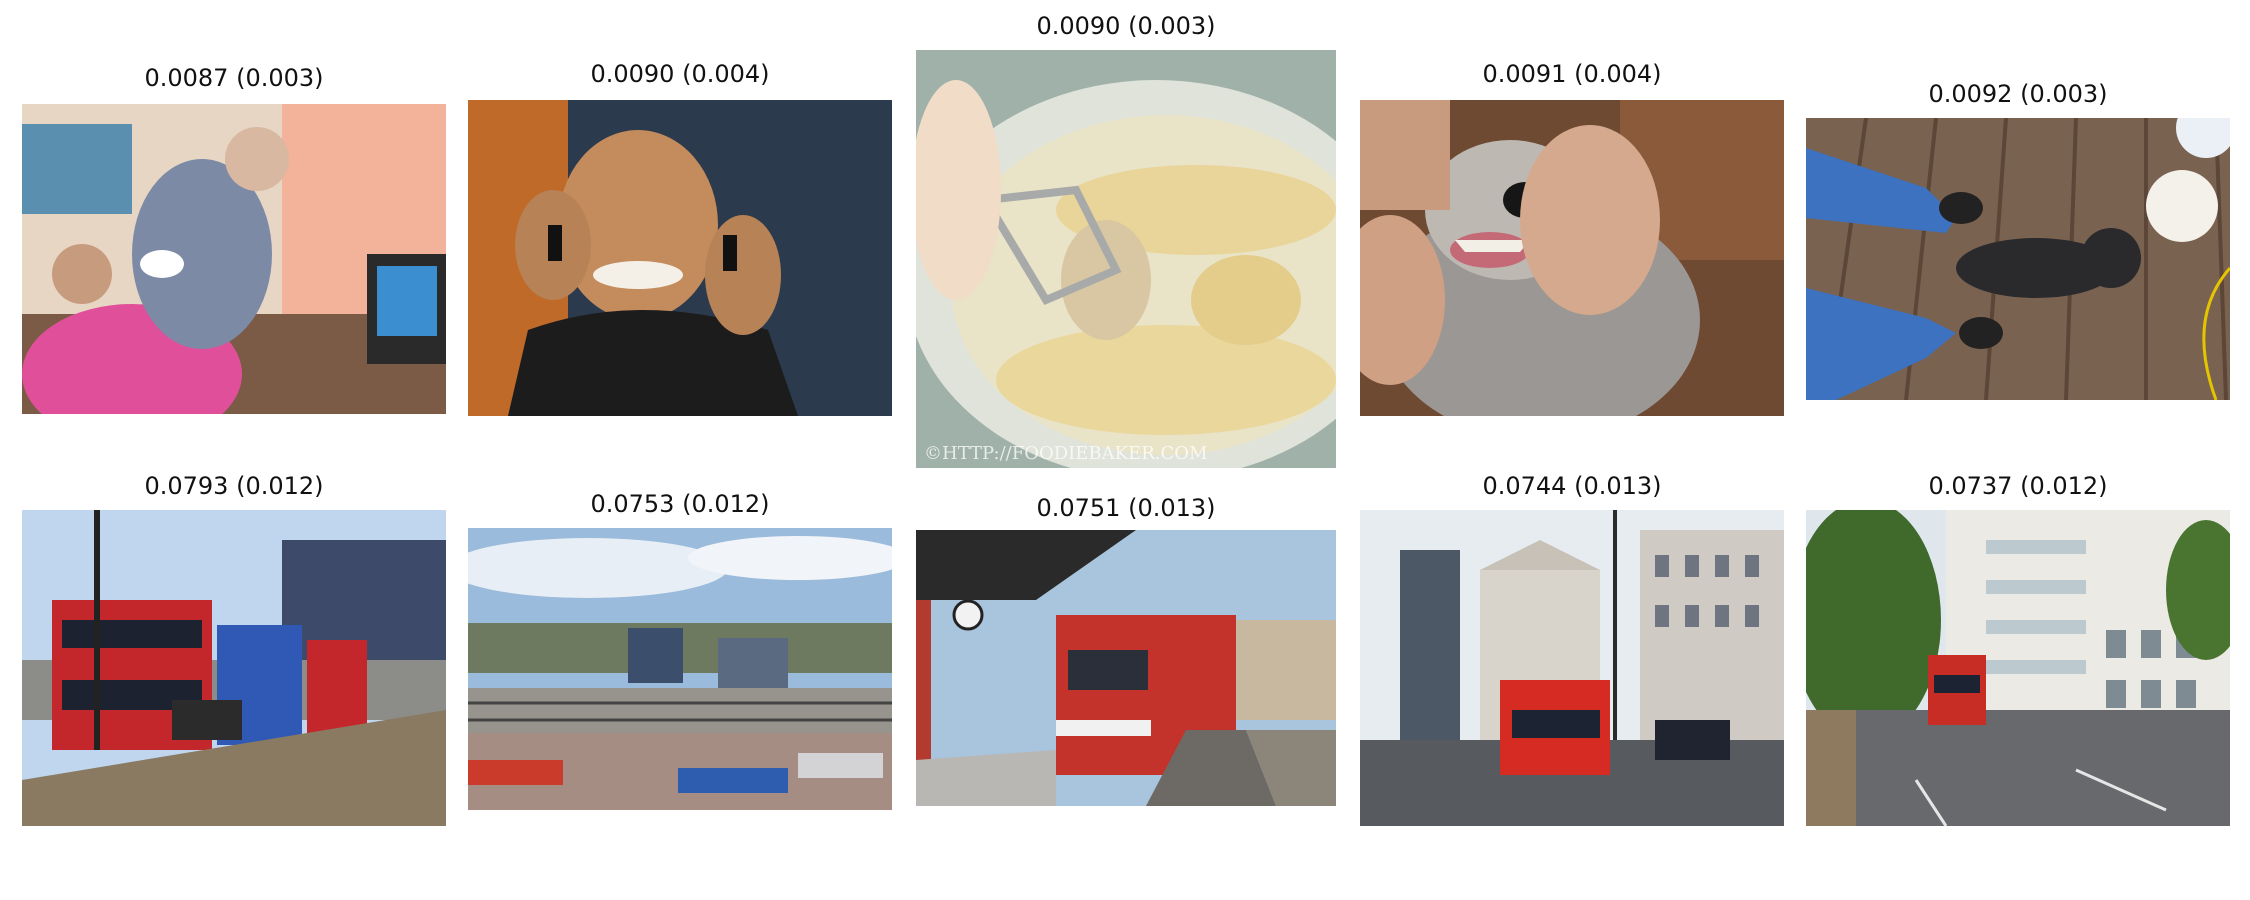 Image resolution: width=2250 pixels, height=900 pixels. I want to click on image-tile: 0.0744 (0.013), so click(1572, 649).